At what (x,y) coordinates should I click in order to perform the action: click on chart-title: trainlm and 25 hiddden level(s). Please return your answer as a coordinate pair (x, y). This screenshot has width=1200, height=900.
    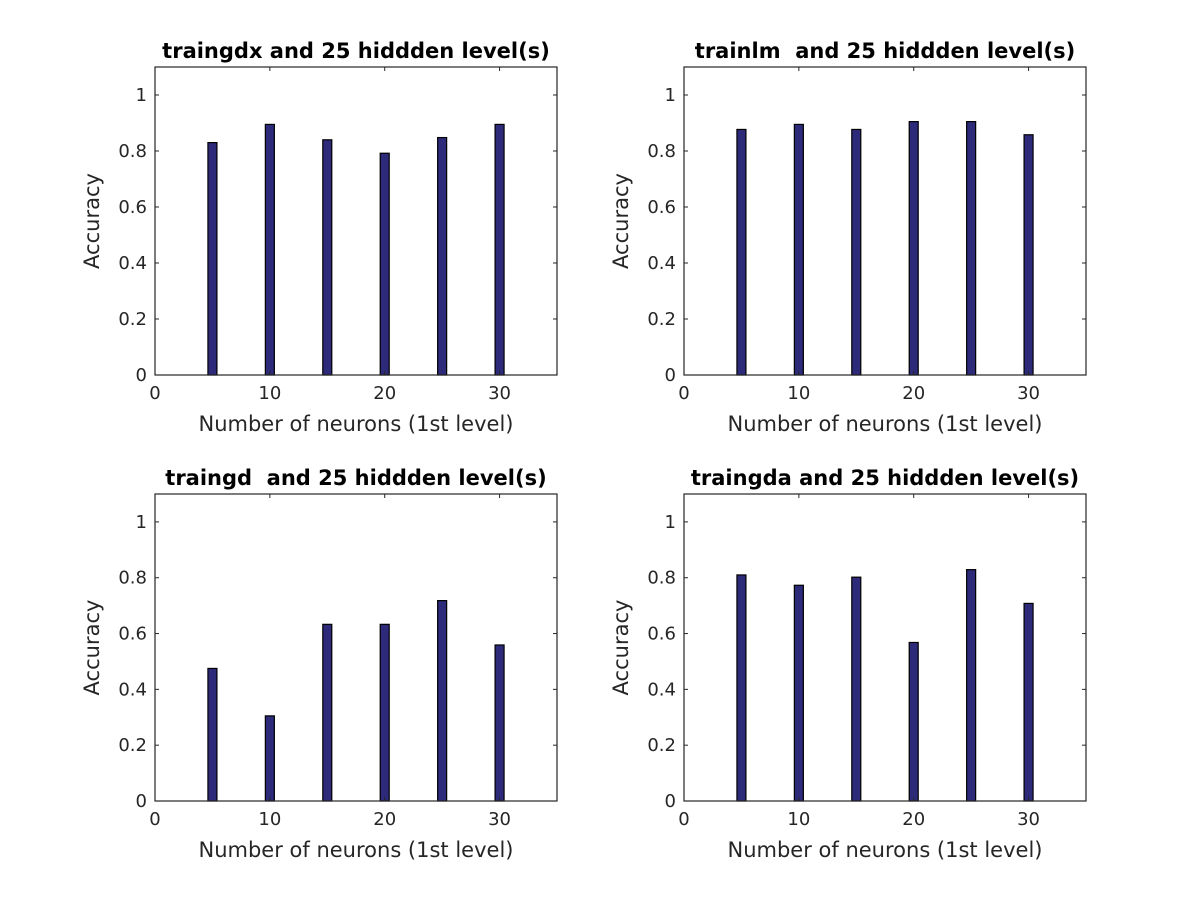
    Looking at the image, I should click on (885, 51).